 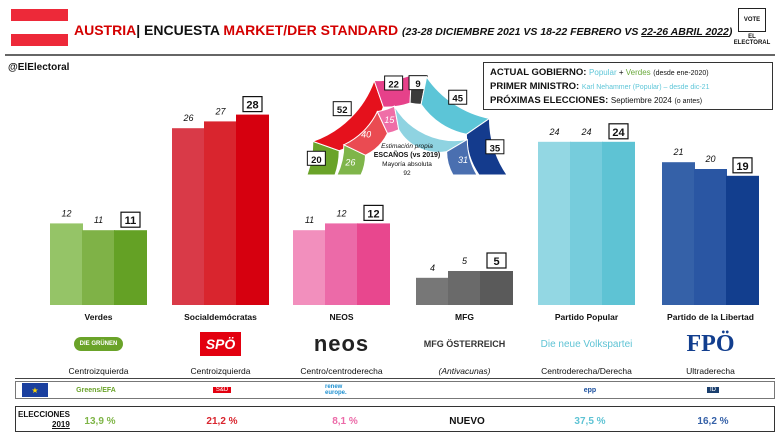 I want to click on party-logo-text: FPÖ, so click(x=710, y=343).